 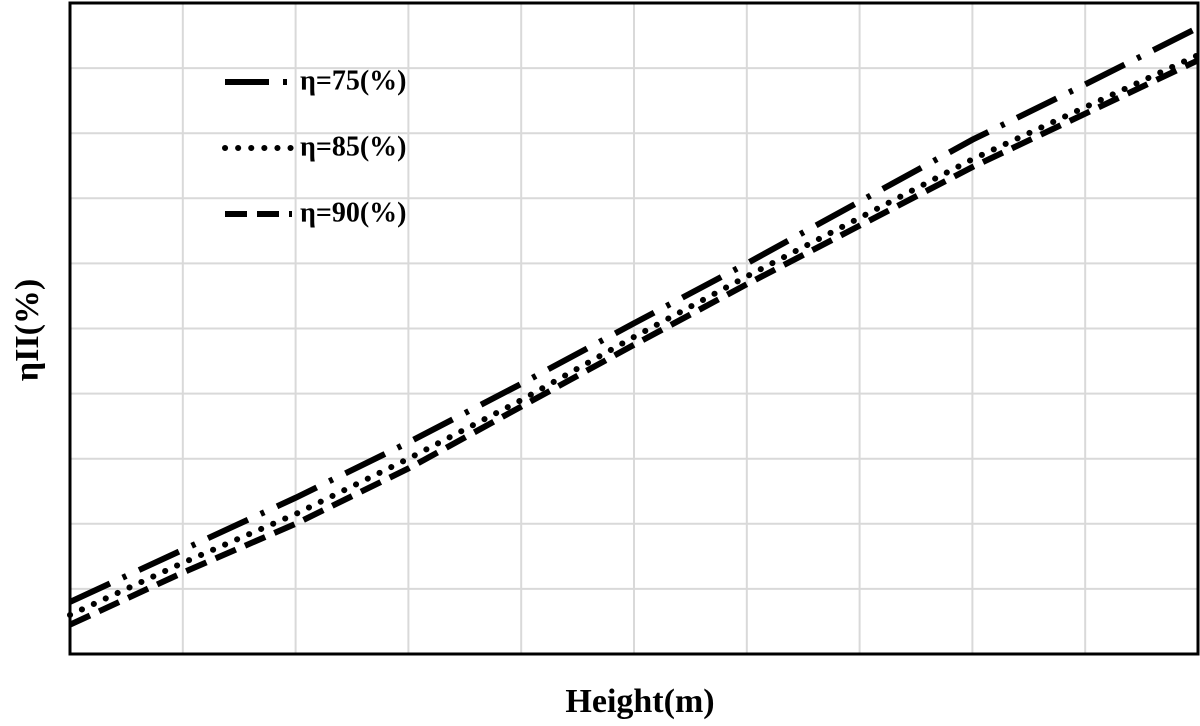 What do you see at coordinates (639, 701) in the screenshot?
I see `x-axis-label: Height(m)` at bounding box center [639, 701].